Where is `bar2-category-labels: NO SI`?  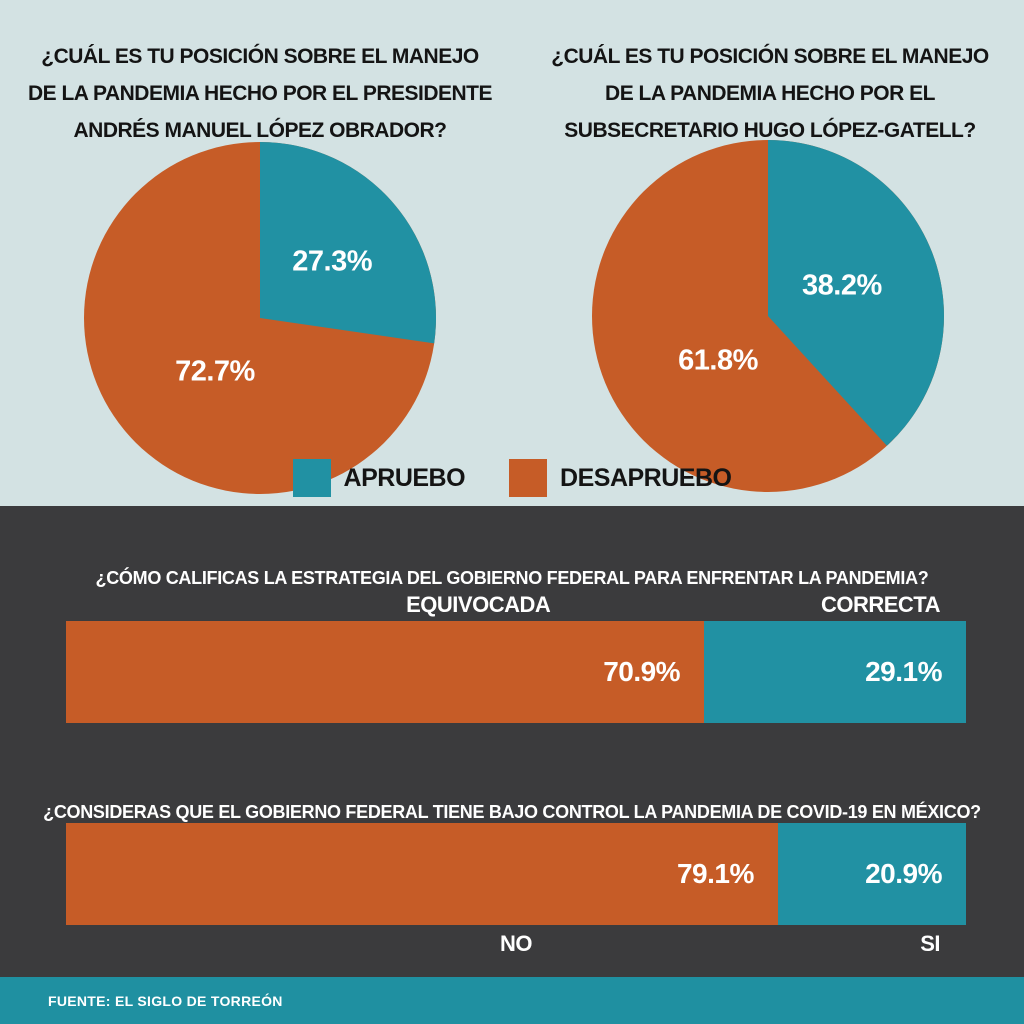
bar2-category-labels: NO SI is located at coordinates (516, 944).